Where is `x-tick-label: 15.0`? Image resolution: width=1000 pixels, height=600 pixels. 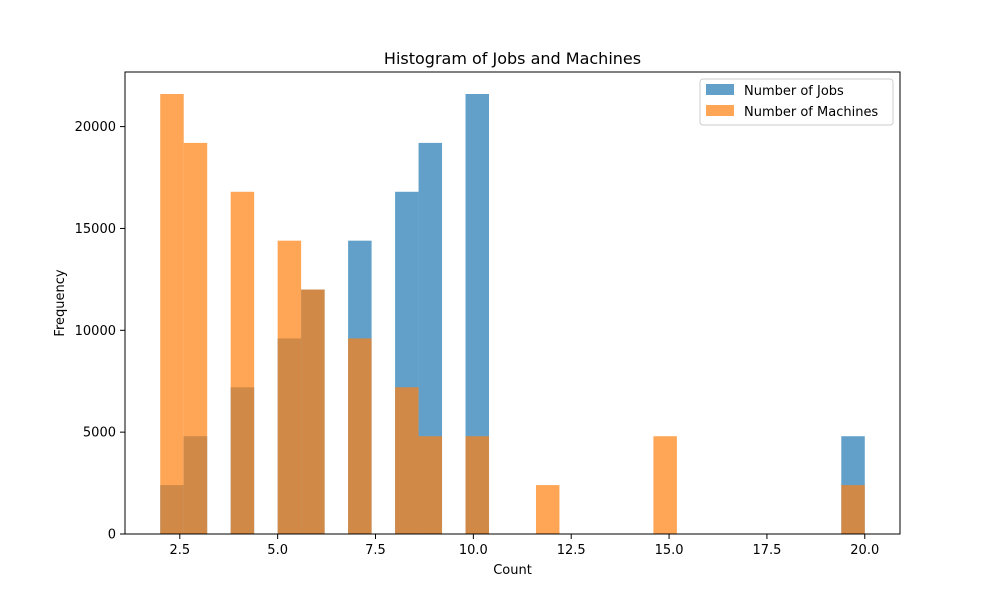 x-tick-label: 15.0 is located at coordinates (669, 550).